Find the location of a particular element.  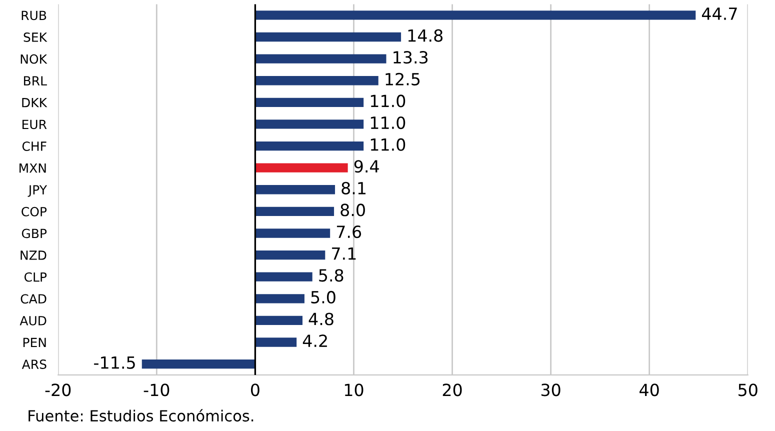

source-note: Fuente: Estudios Económicos. is located at coordinates (141, 415).